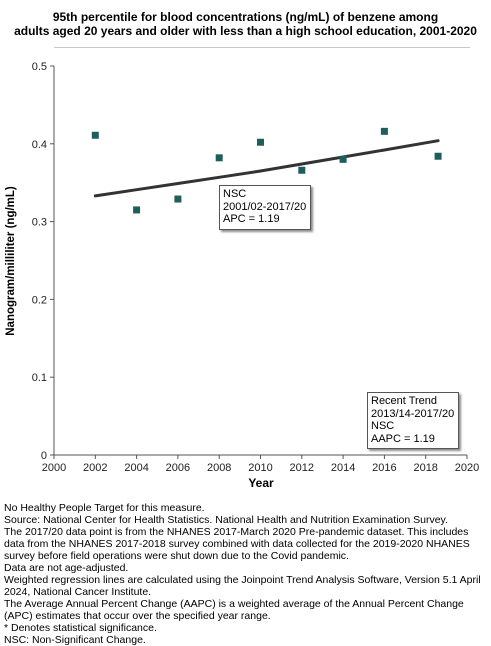 This screenshot has height=646, width=491. Describe the element at coordinates (44, 456) in the screenshot. I see `y-tick-label: 0` at that location.